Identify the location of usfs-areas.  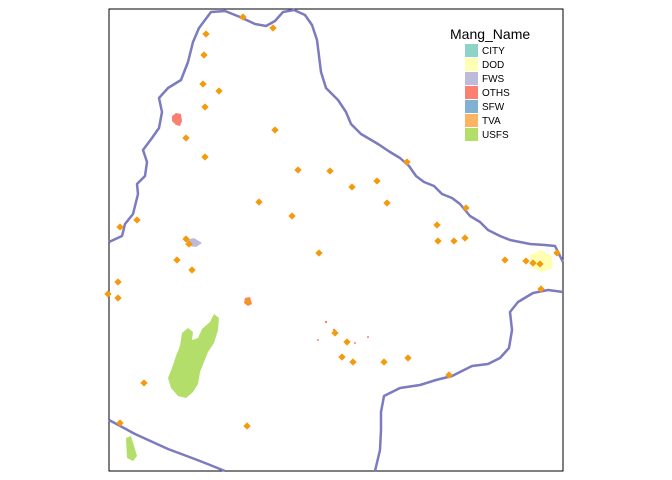
(172, 387).